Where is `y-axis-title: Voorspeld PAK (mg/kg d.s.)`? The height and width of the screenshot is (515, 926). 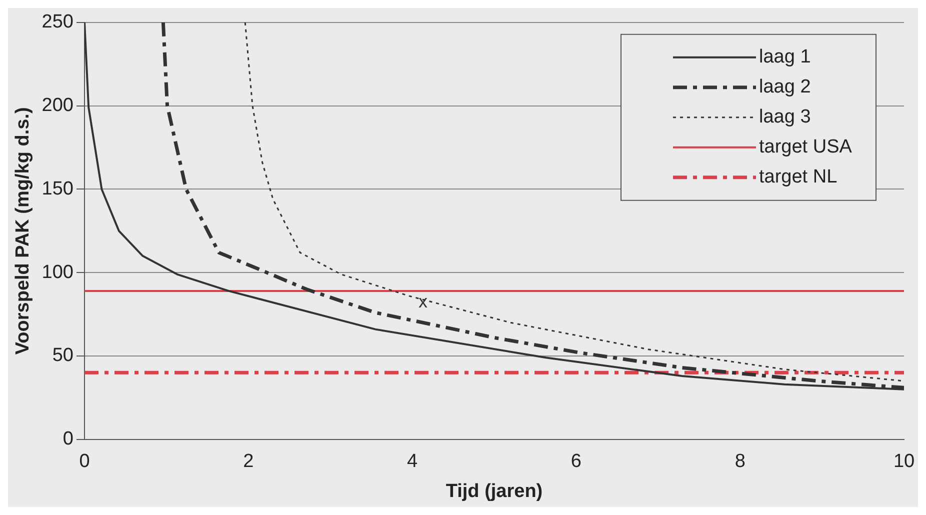
y-axis-title: Voorspeld PAK (mg/kg d.s.) is located at coordinates (23, 231).